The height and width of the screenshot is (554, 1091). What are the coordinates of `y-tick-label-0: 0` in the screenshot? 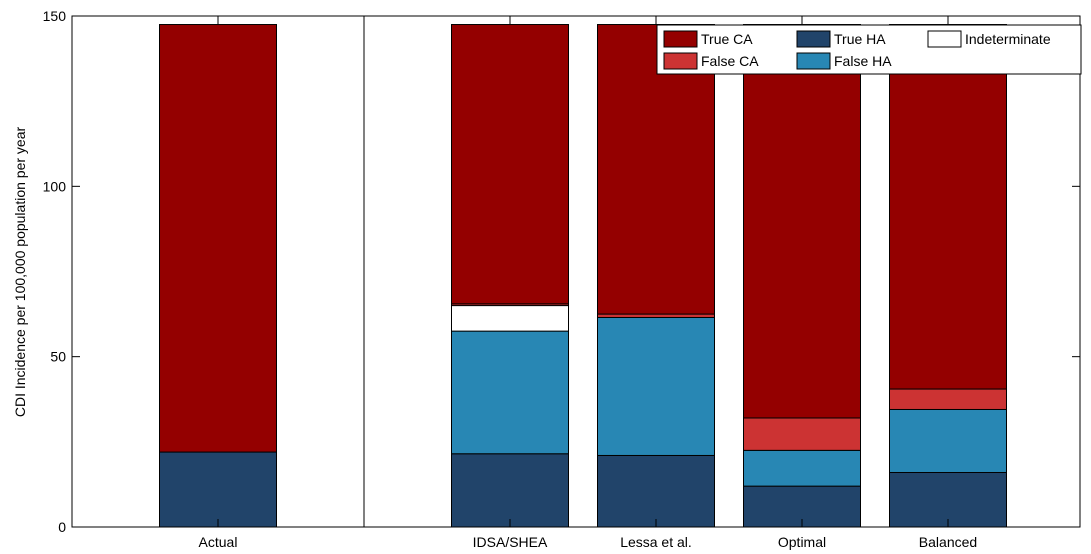 It's located at (62, 527).